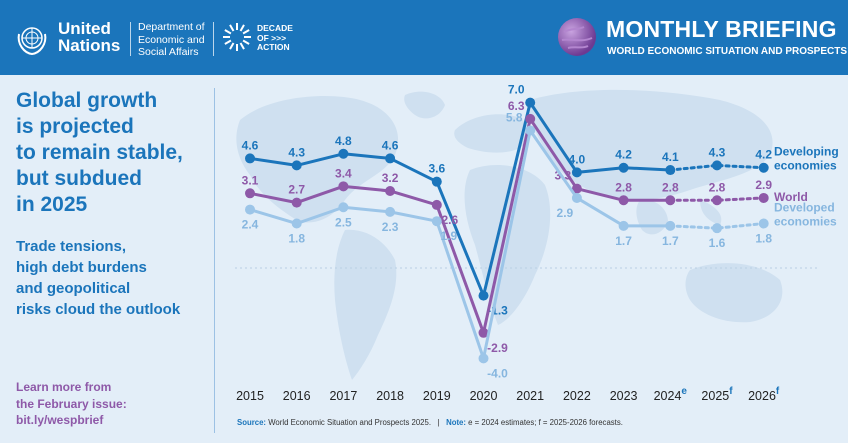 The height and width of the screenshot is (443, 848). Describe the element at coordinates (497, 373) in the screenshot. I see `developed-data-label: -4.0` at that location.